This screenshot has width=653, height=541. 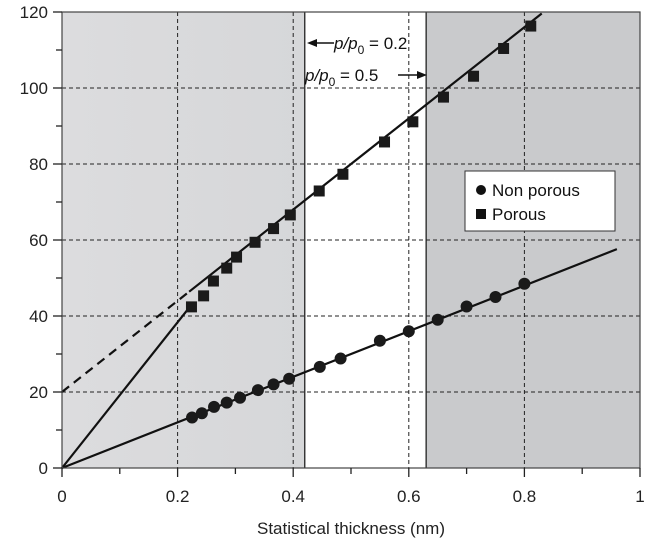 I want to click on porous-origin-line, so click(x=126, y=387).